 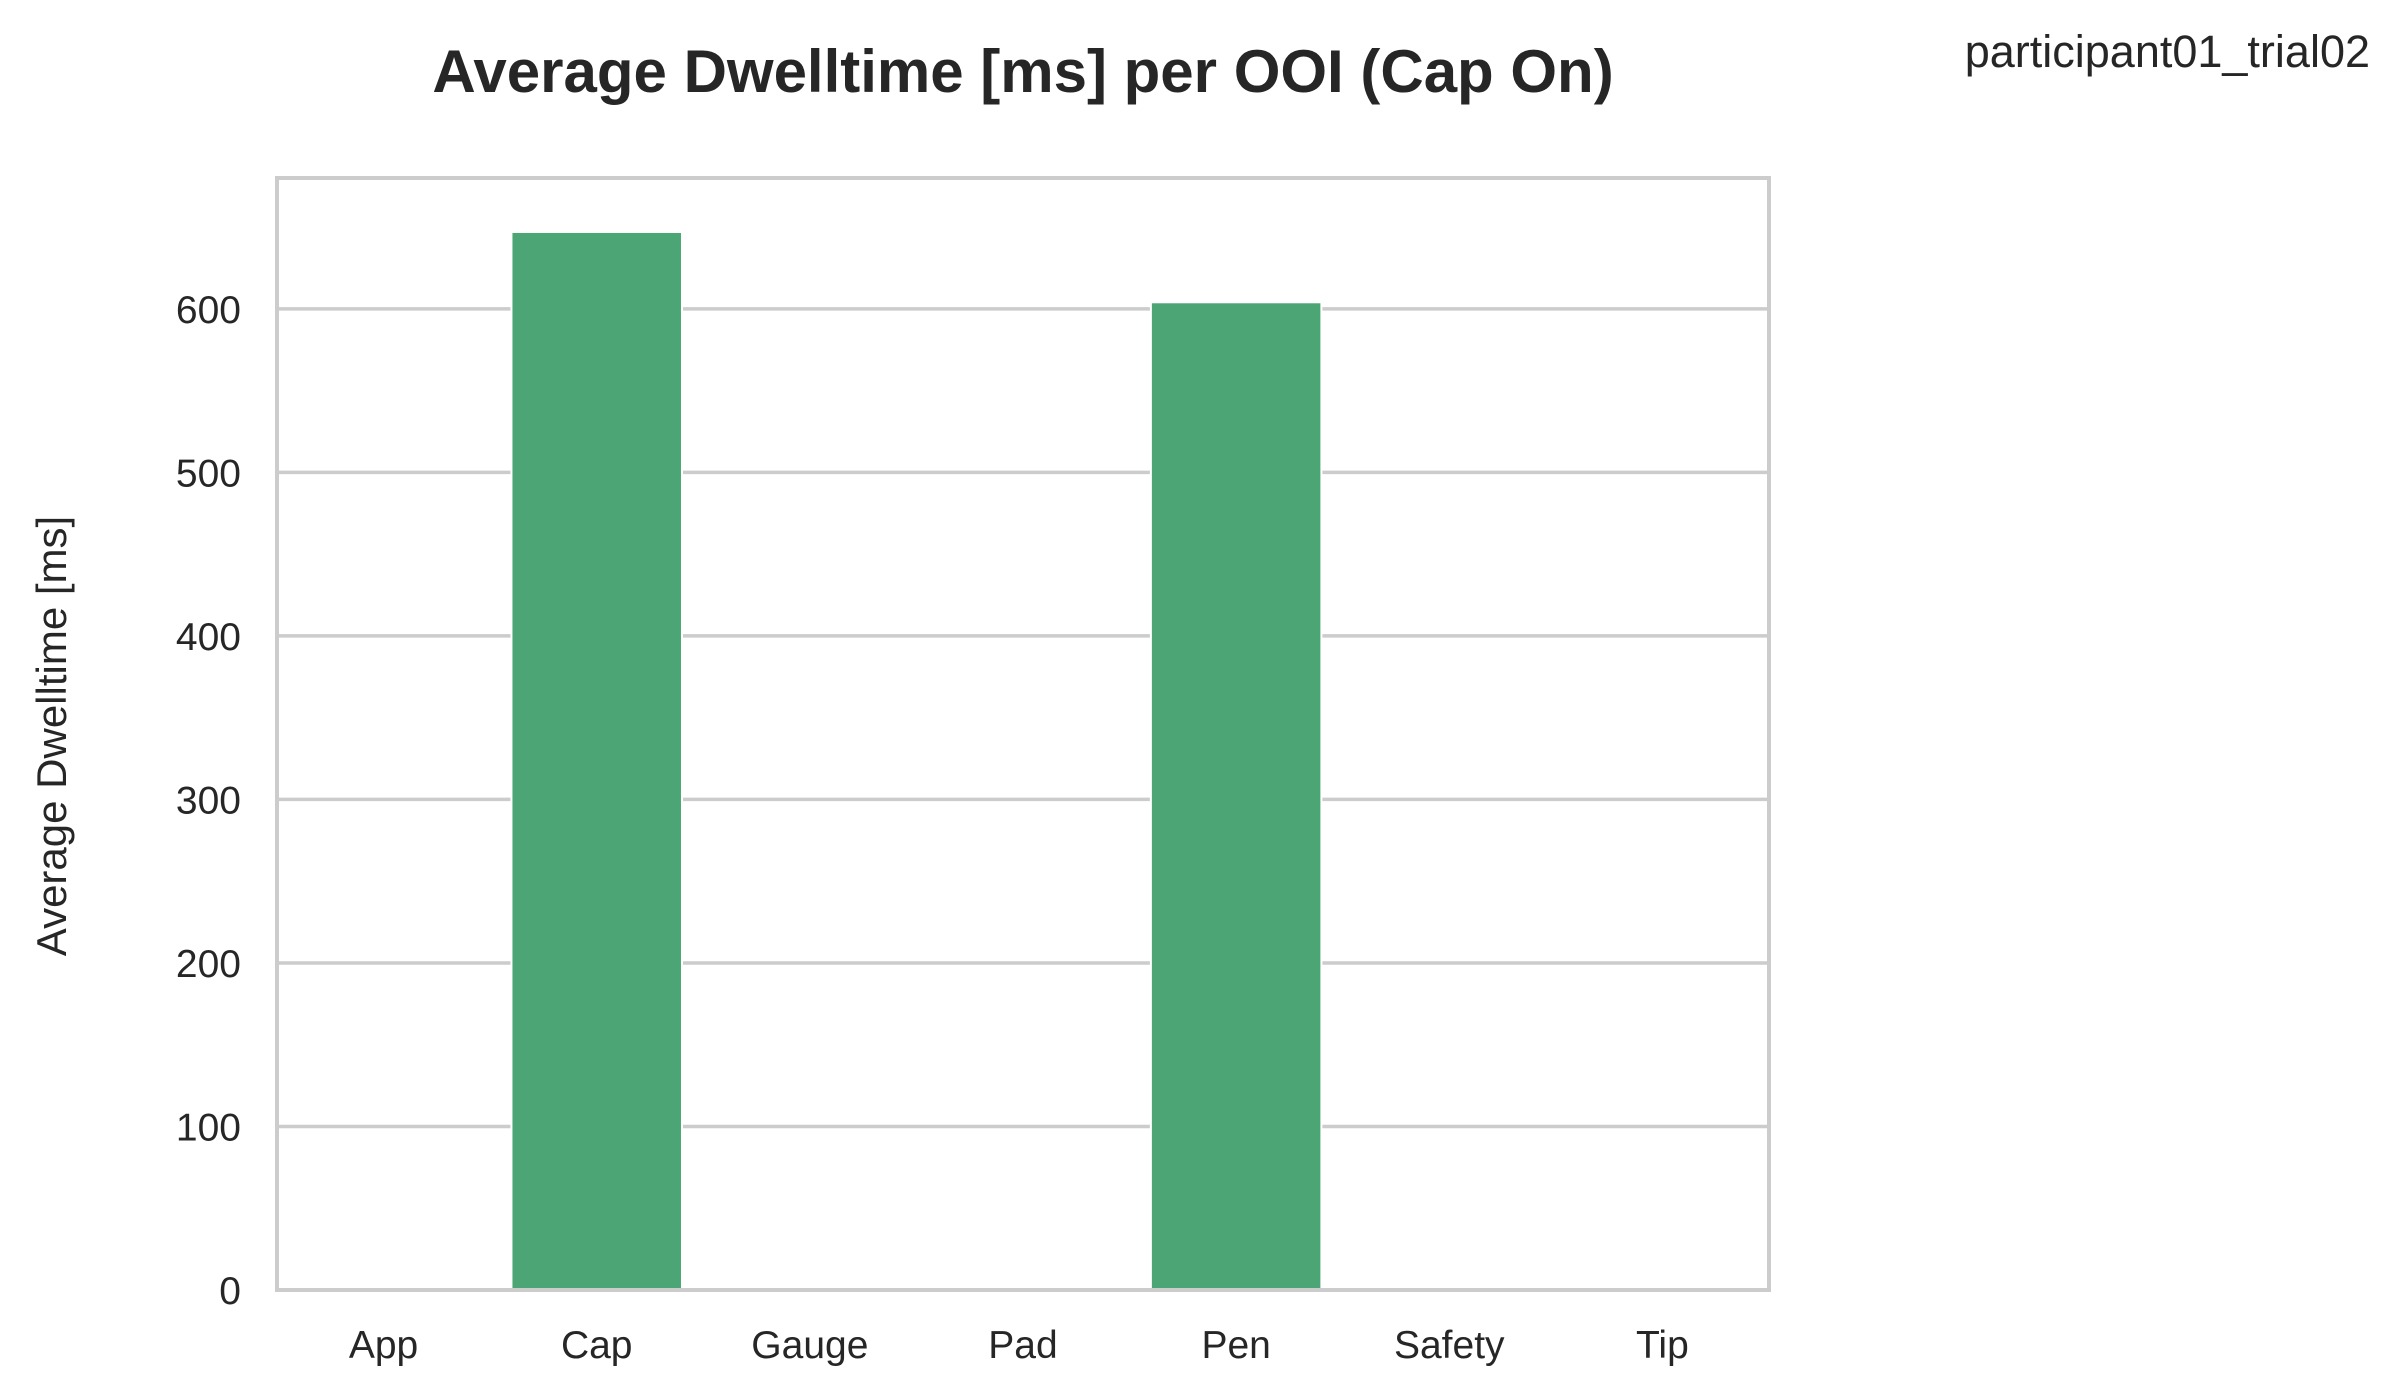 I want to click on x-tick-label-app: App, so click(x=383, y=1345).